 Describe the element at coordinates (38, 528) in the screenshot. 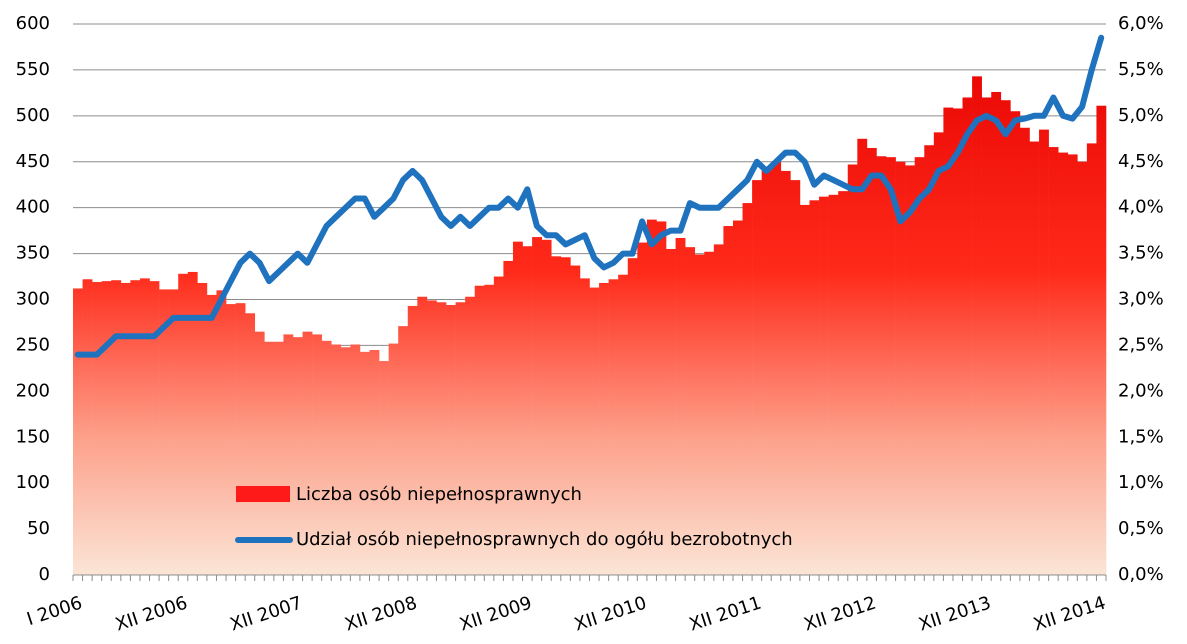

I see `y-tick-label: 50` at that location.